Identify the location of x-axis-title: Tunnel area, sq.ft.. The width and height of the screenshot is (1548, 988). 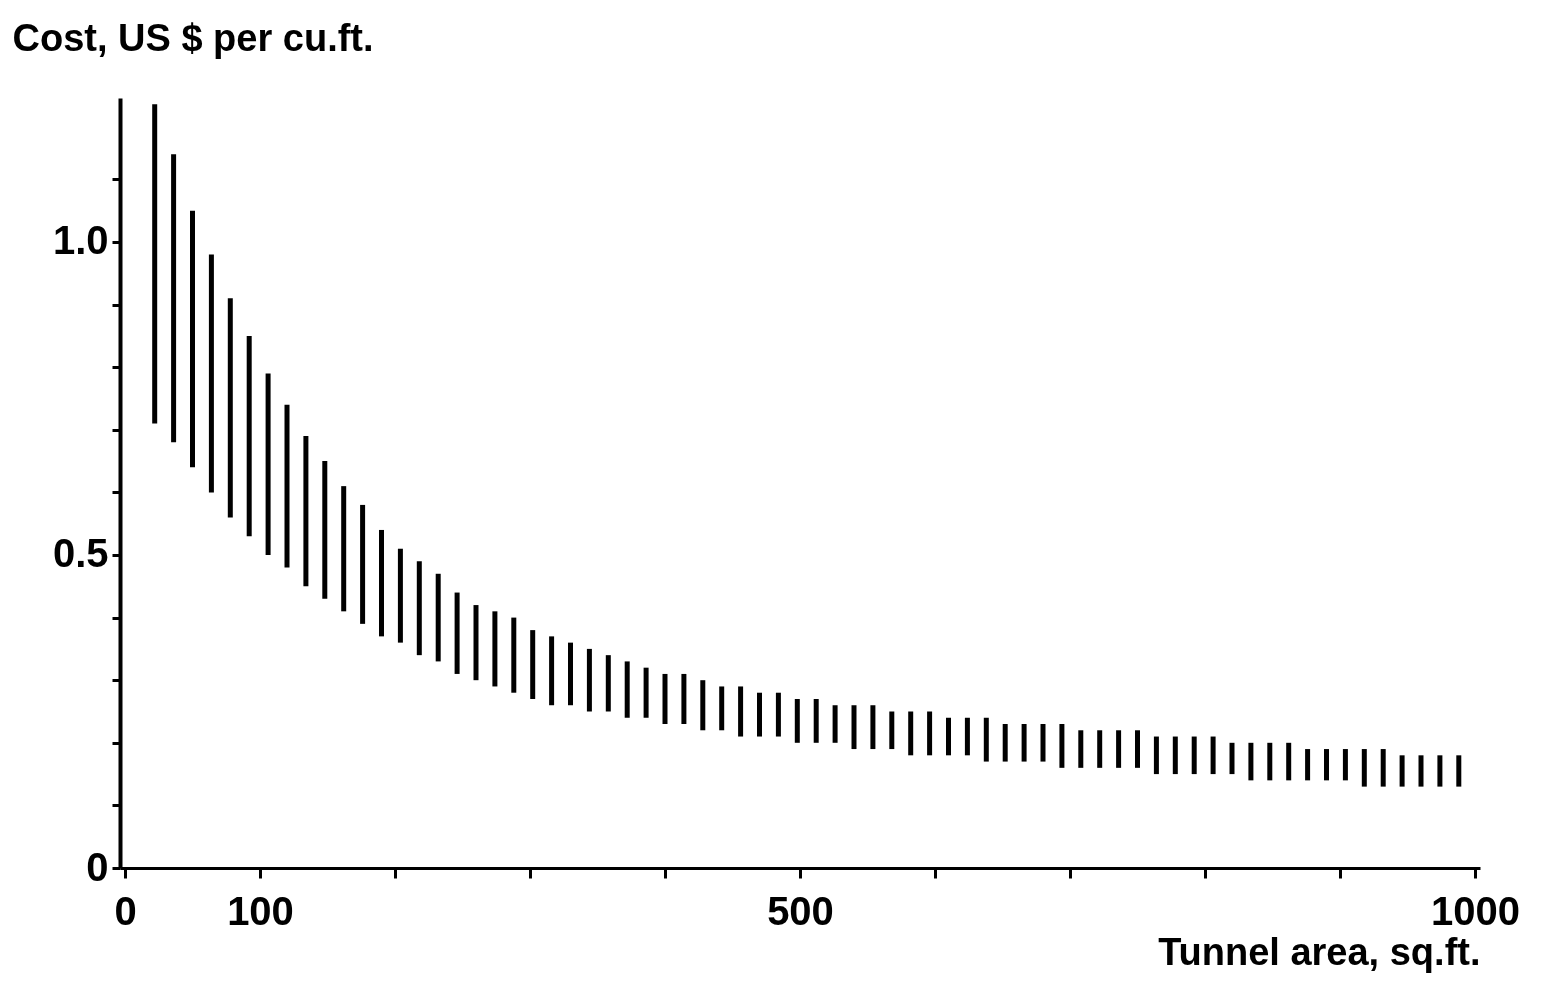
(1319, 951).